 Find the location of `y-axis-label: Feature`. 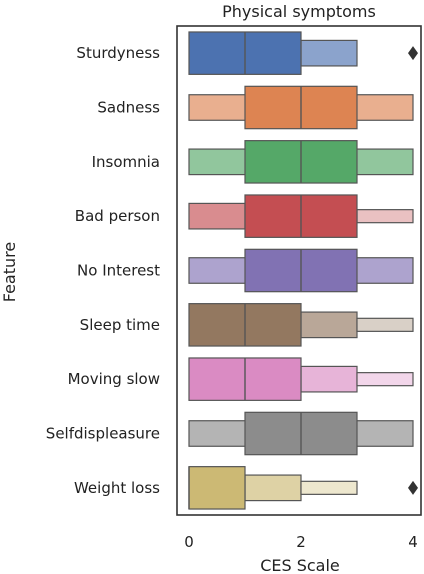

y-axis-label: Feature is located at coordinates (9, 272).